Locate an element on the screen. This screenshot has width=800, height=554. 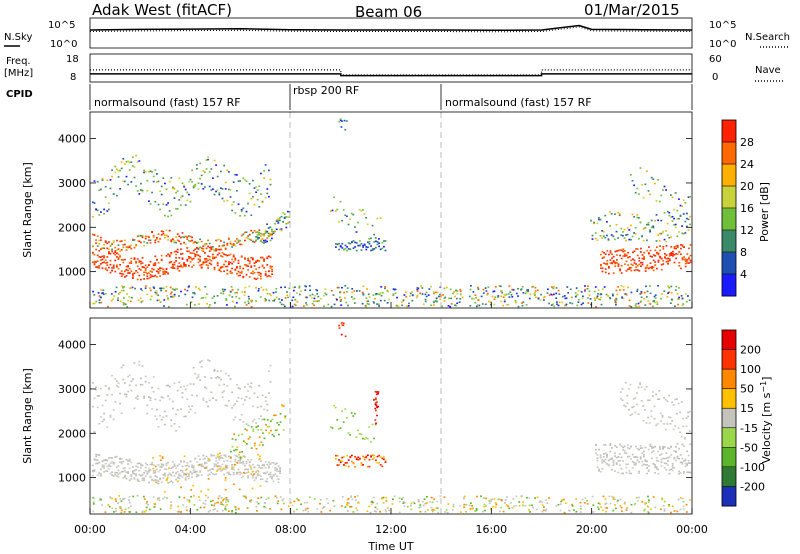
freq-panel-frame is located at coordinates (391, 68).